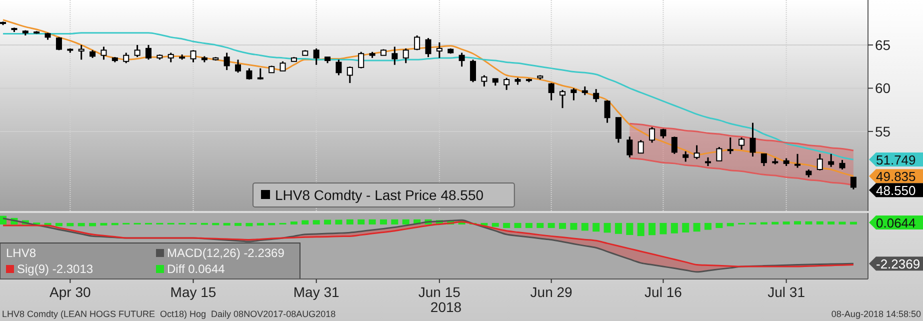  I want to click on text: 08-Aug-2018 14:58:50, so click(876, 314).